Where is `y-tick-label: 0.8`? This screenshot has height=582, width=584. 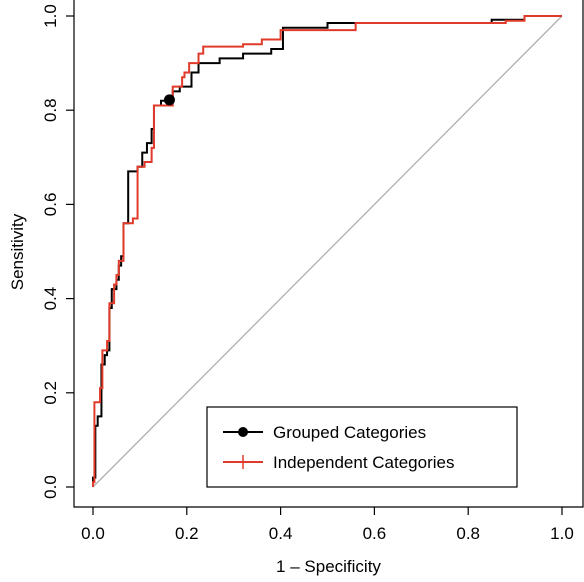 y-tick-label: 0.8 is located at coordinates (50, 110).